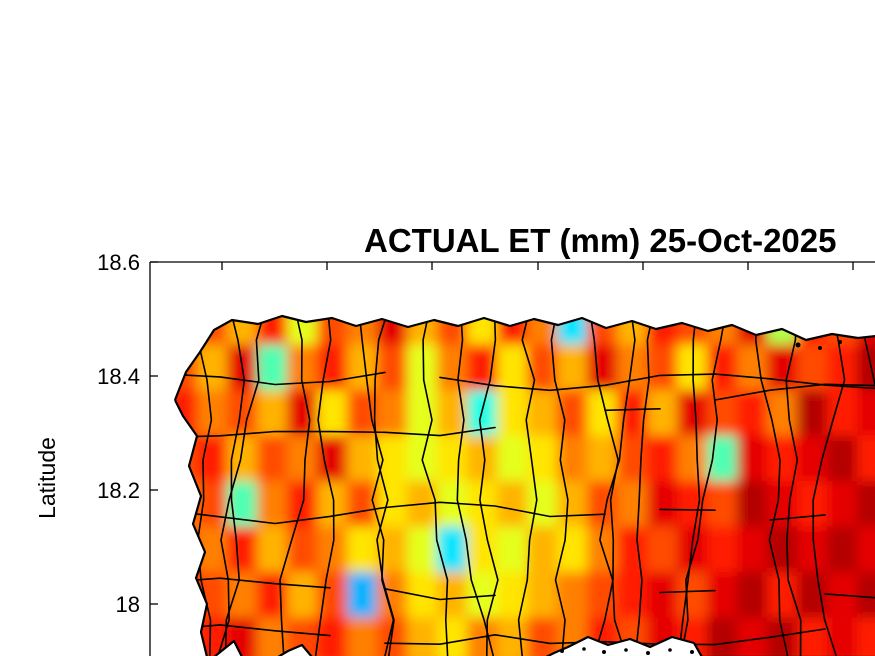  What do you see at coordinates (128, 604) in the screenshot?
I see `y-tick-label: 18` at bounding box center [128, 604].